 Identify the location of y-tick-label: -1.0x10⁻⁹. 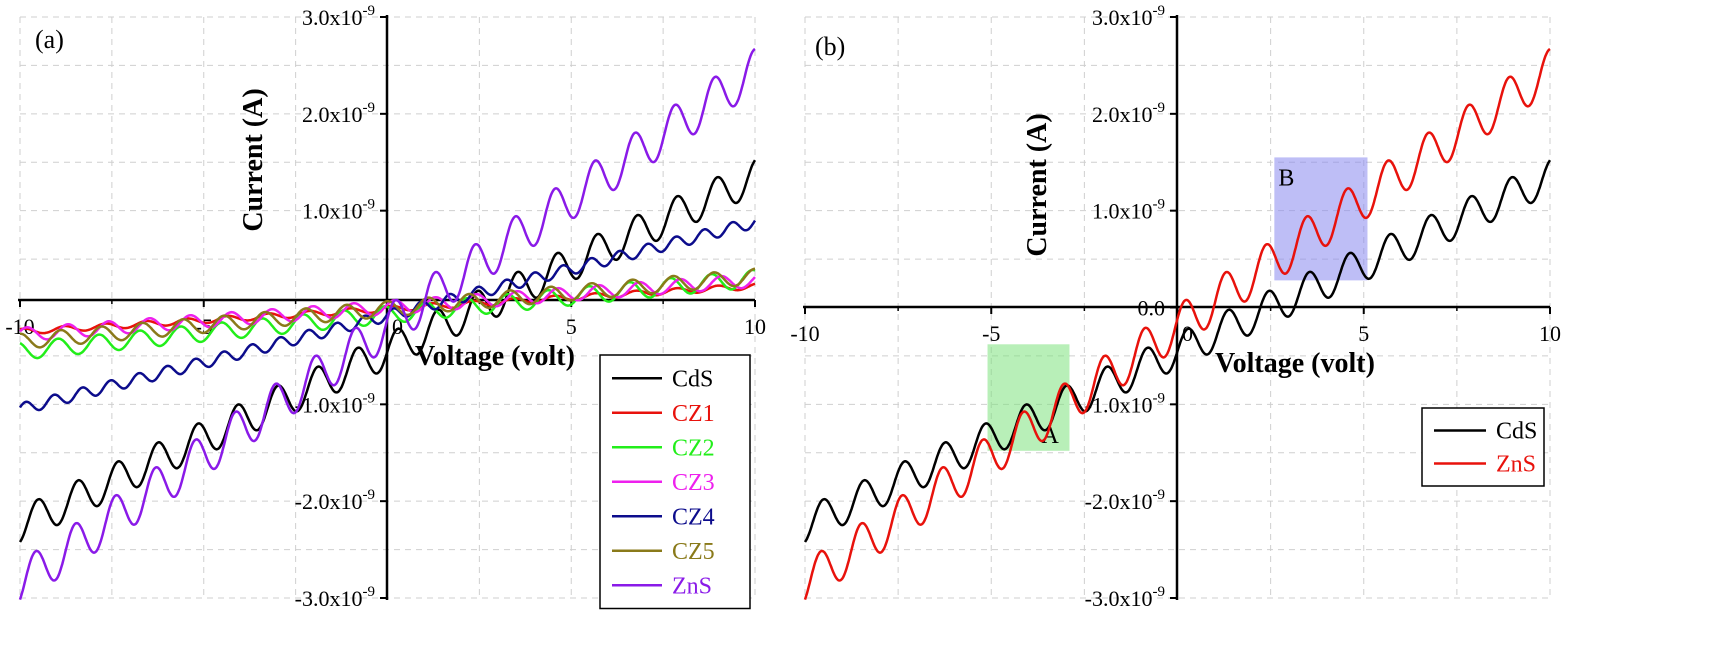
(1125, 403).